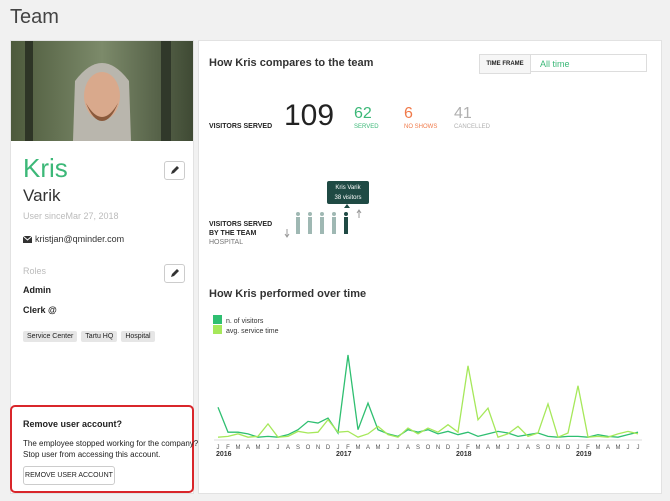  Describe the element at coordinates (45, 168) in the screenshot. I see `first-name: Kris` at that location.